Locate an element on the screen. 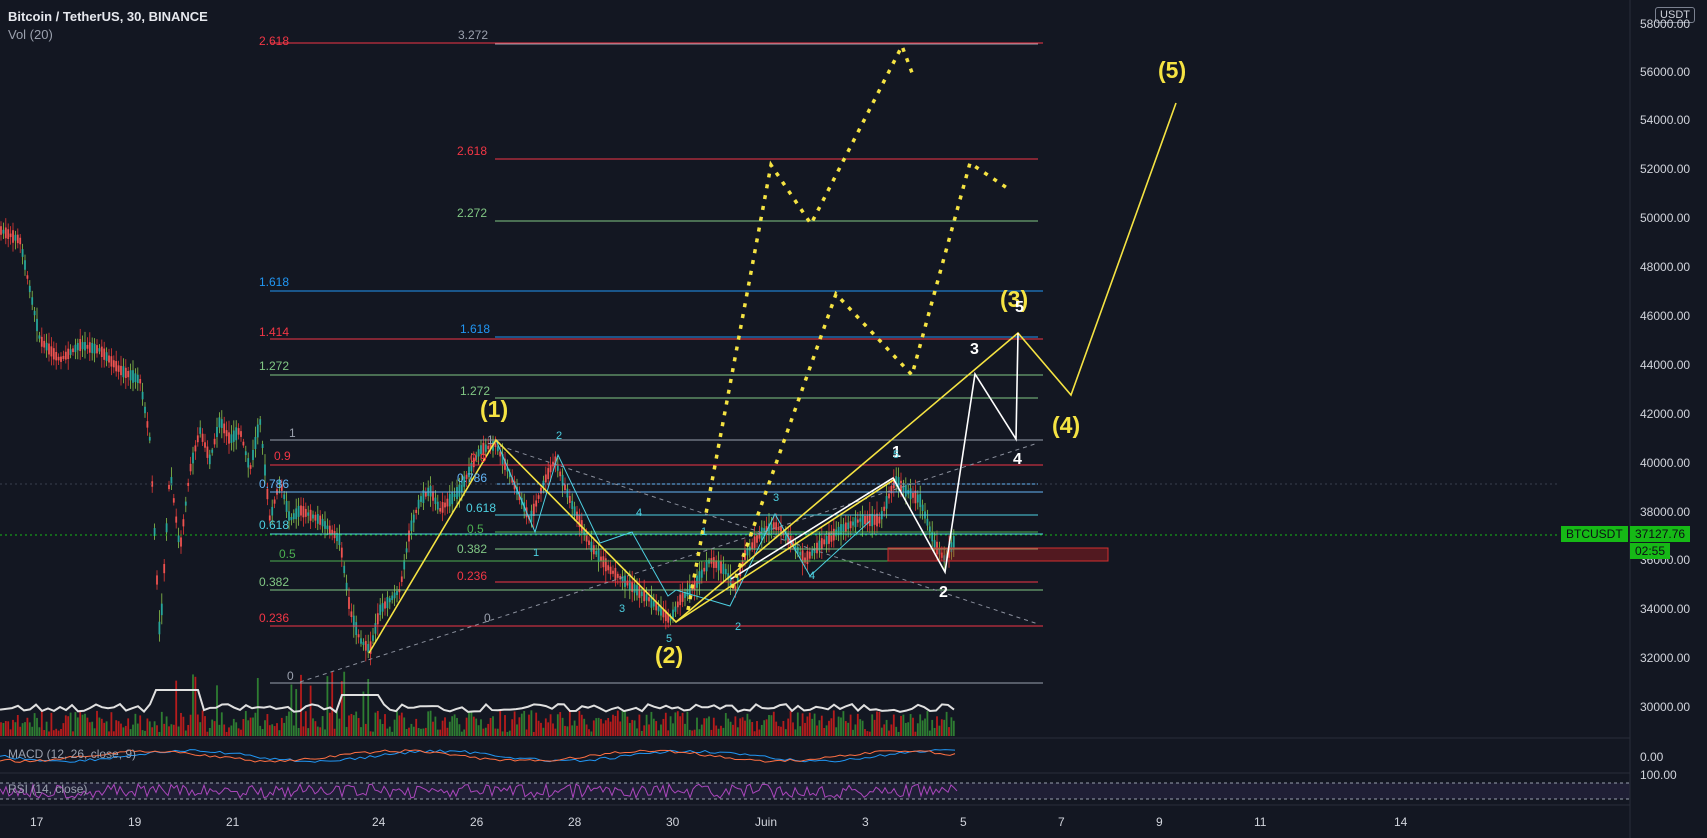 The width and height of the screenshot is (1707, 838). rsi-scale-value: 100.00 is located at coordinates (1658, 775).